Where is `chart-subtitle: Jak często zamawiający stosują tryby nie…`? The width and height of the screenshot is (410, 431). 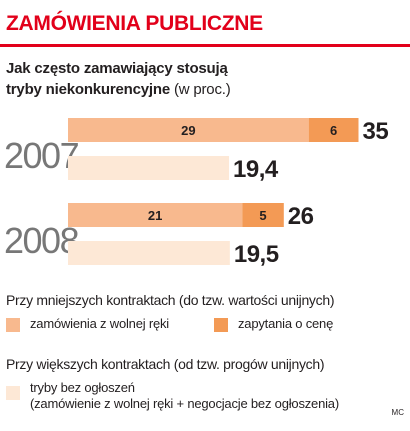
chart-subtitle: Jak często zamawiający stosują tryby nie… is located at coordinates (118, 79).